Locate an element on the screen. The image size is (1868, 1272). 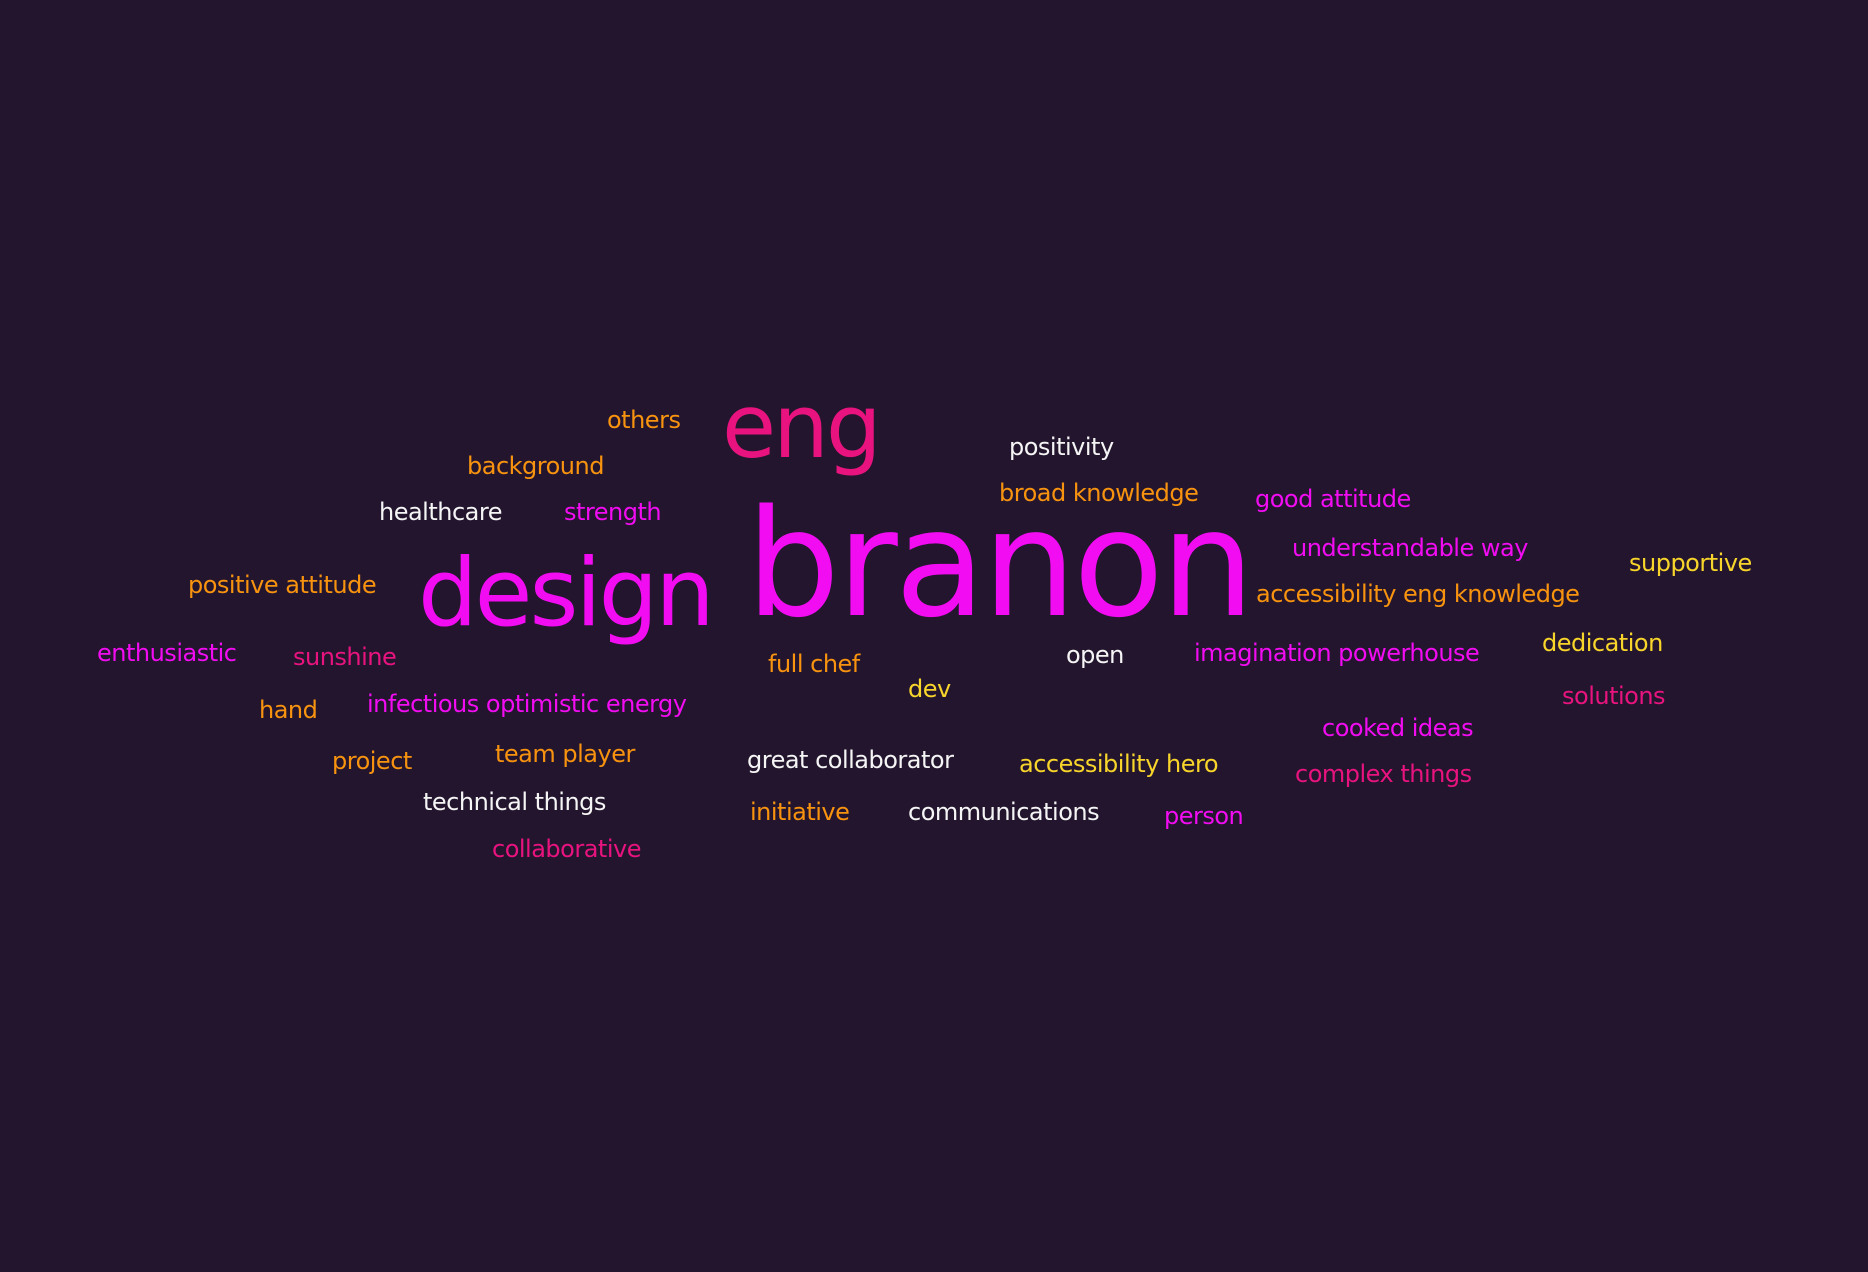
word-design: design is located at coordinates (566, 593).